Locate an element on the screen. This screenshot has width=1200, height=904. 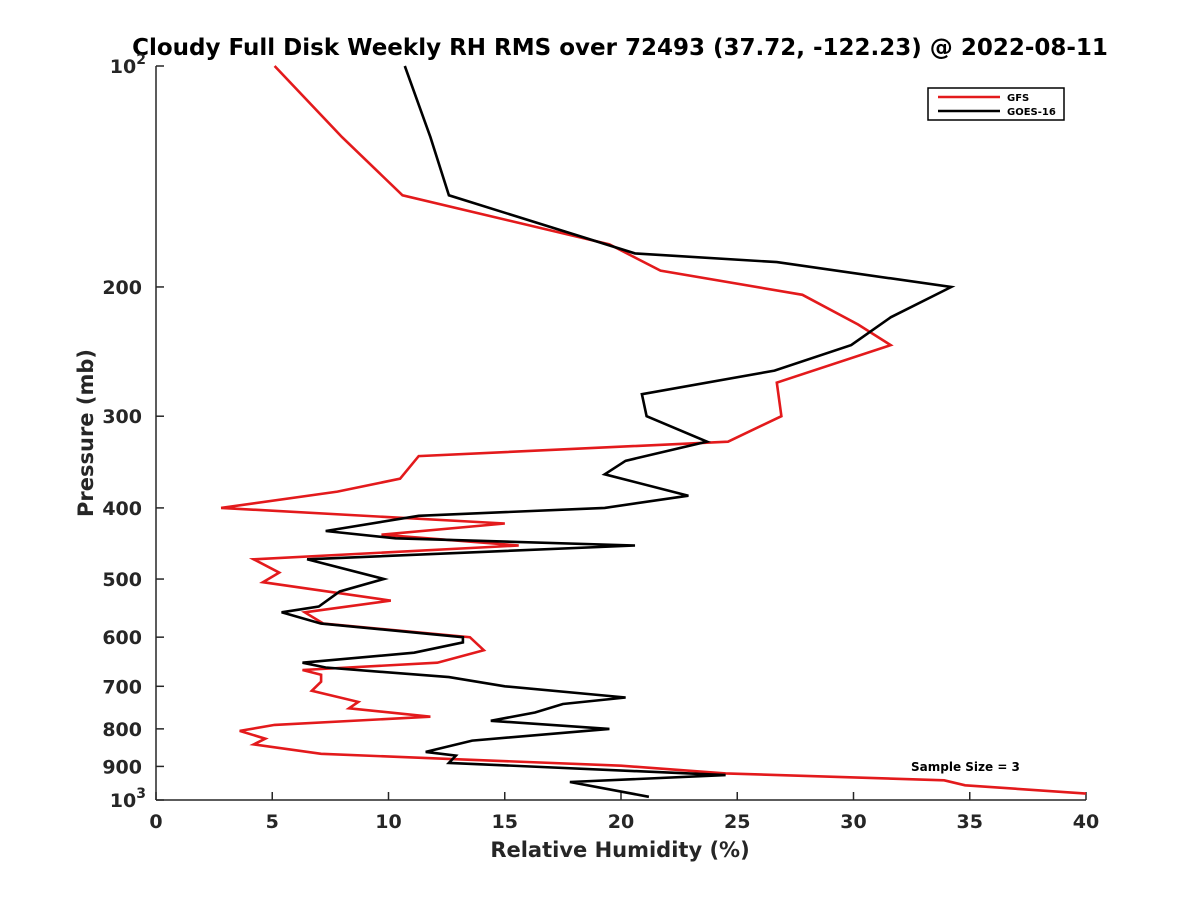
x-tick-label: 10 is located at coordinates (388, 822).